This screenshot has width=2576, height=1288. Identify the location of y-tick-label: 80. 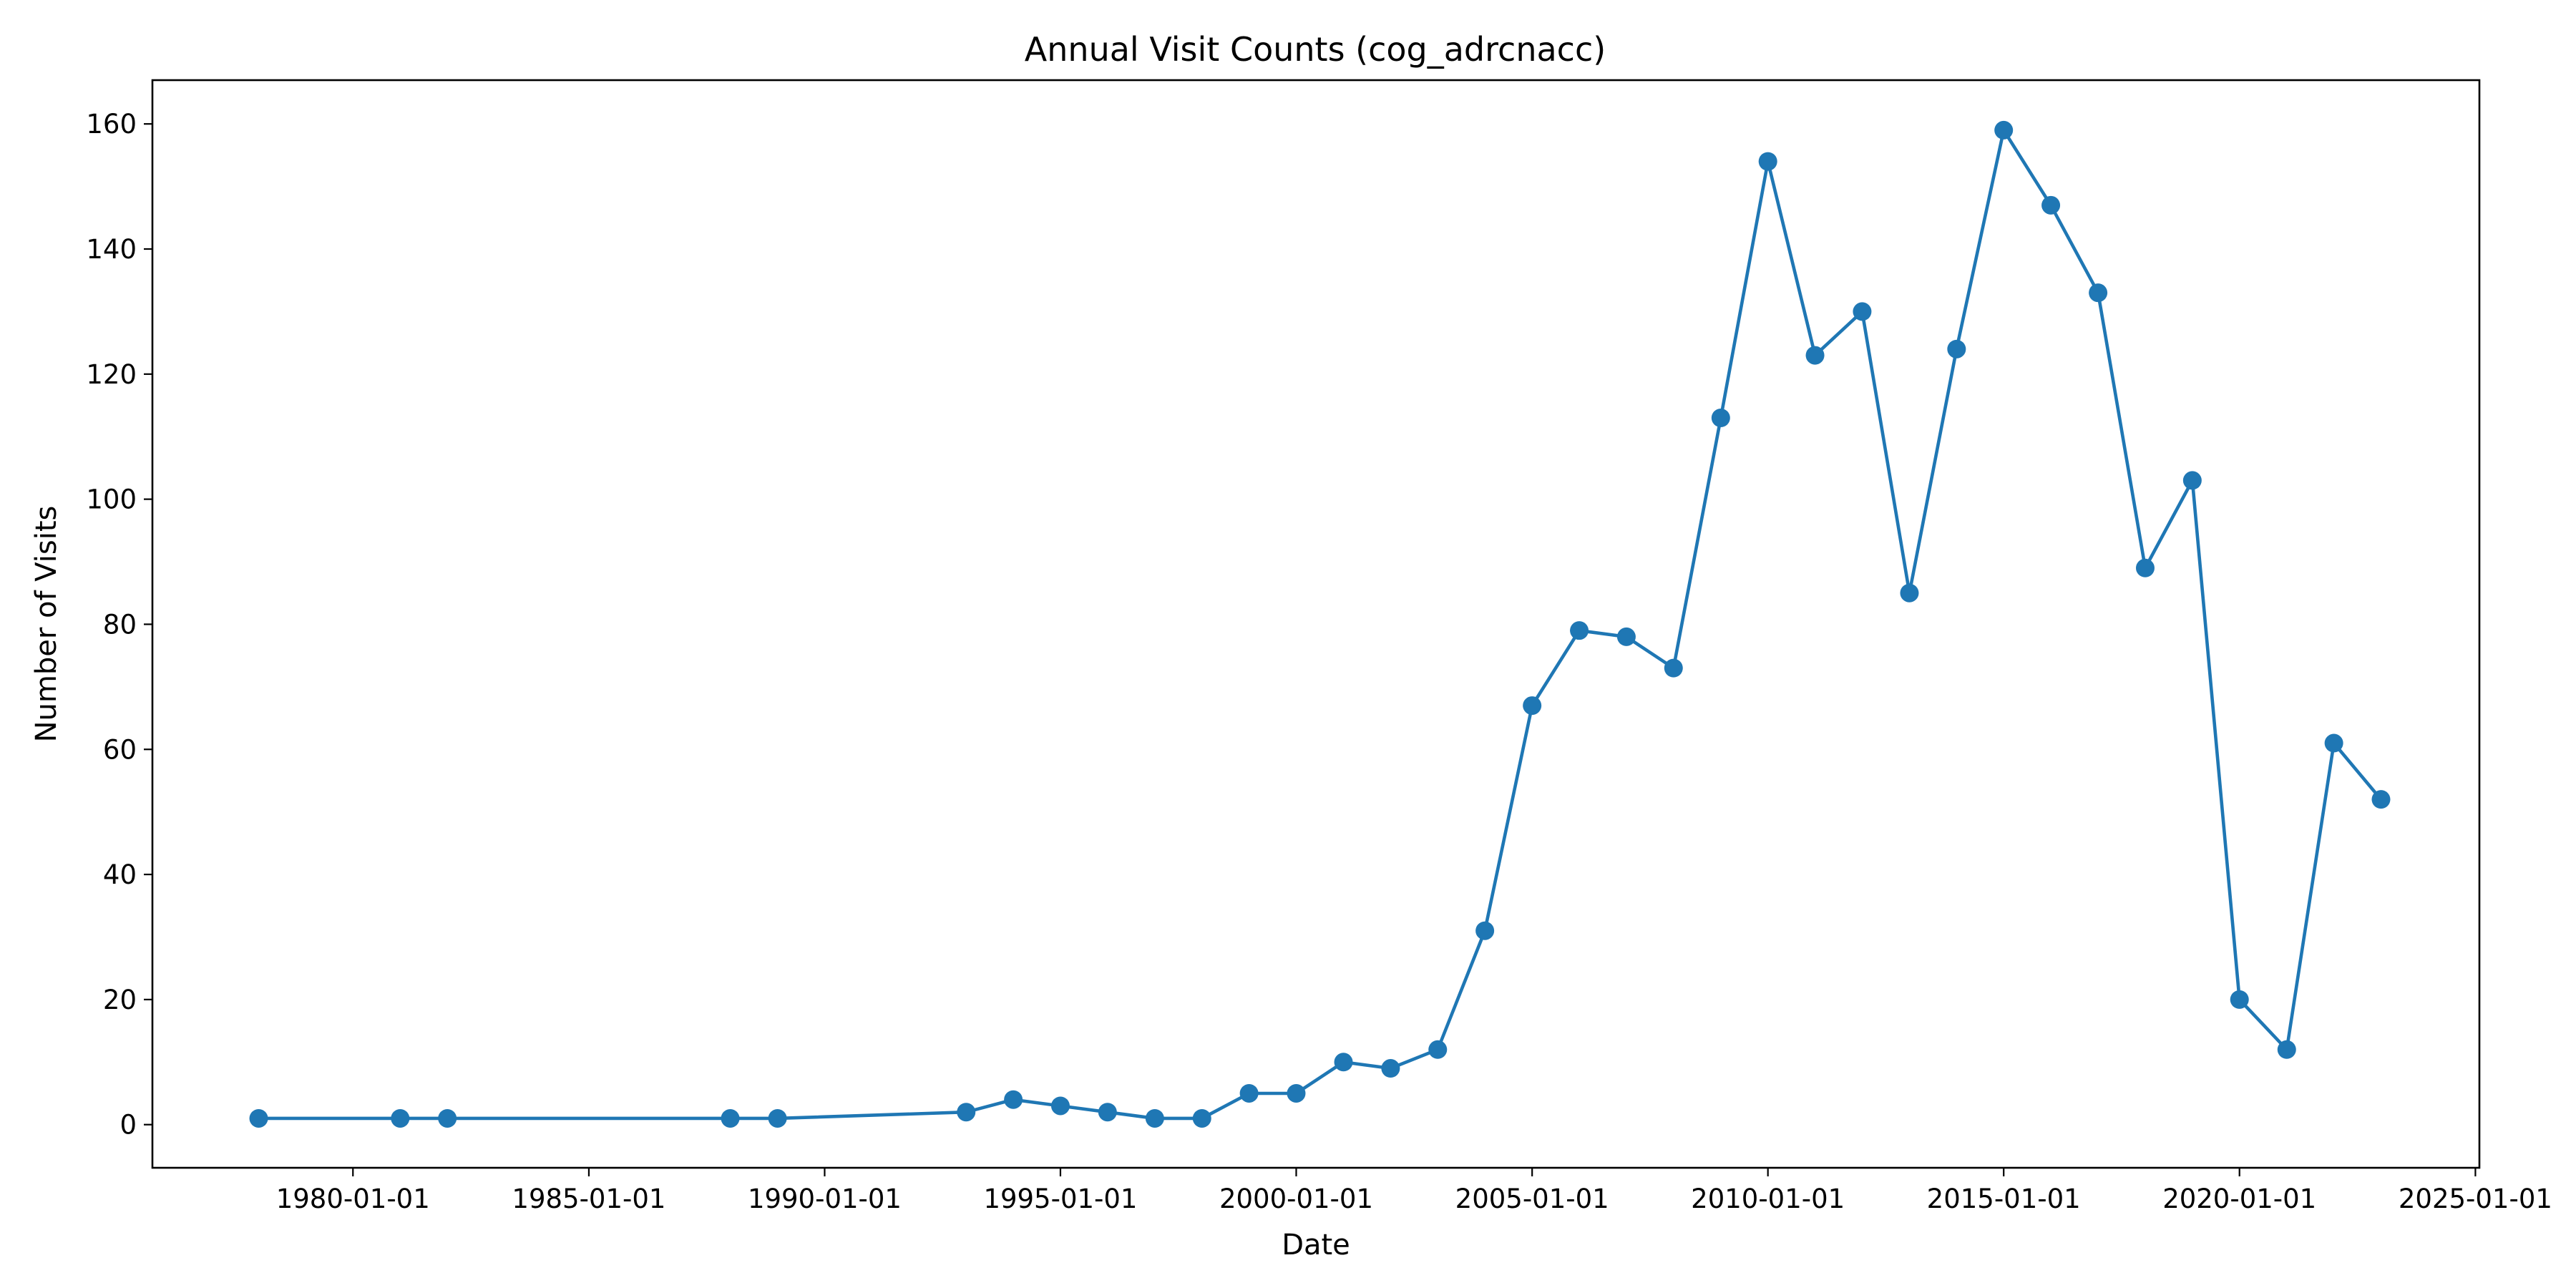
(120, 624).